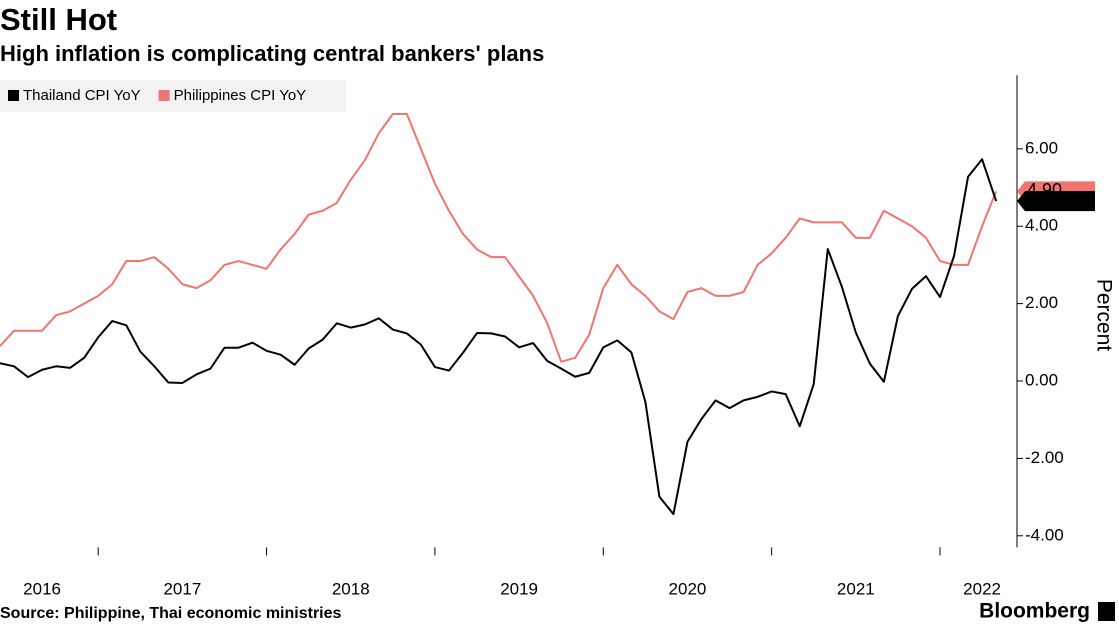 This screenshot has width=1119, height=626. Describe the element at coordinates (240, 95) in the screenshot. I see `legend-label: Philippines CPI YoY` at that location.